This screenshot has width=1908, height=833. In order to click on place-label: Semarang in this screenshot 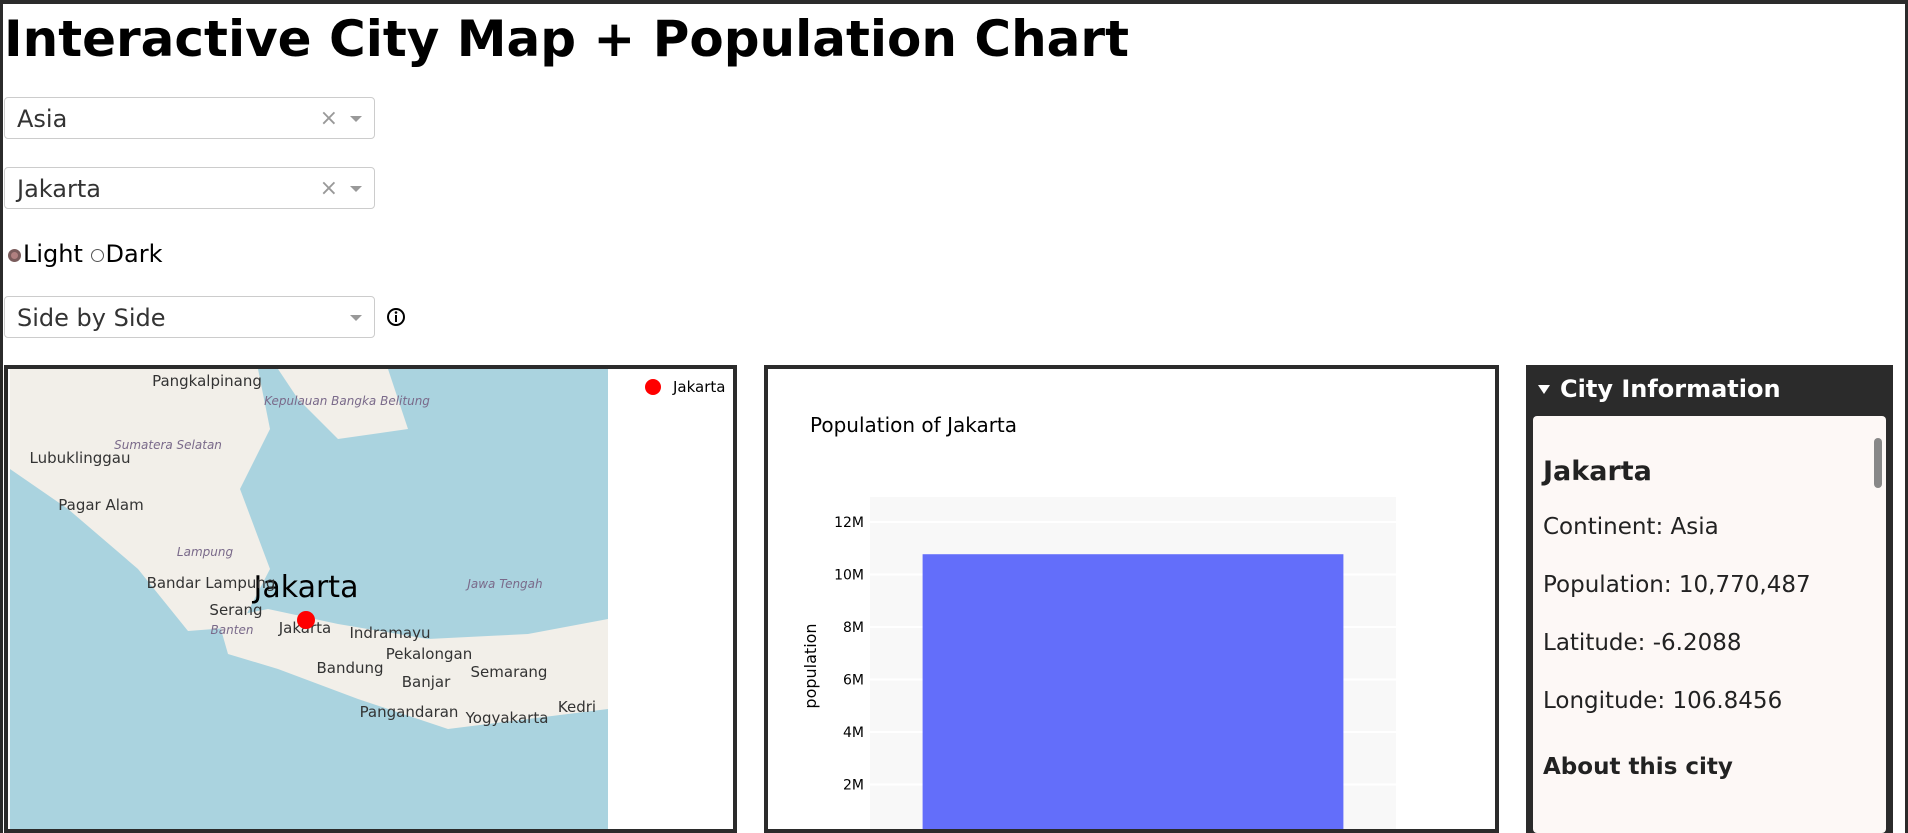, I will do `click(509, 672)`.